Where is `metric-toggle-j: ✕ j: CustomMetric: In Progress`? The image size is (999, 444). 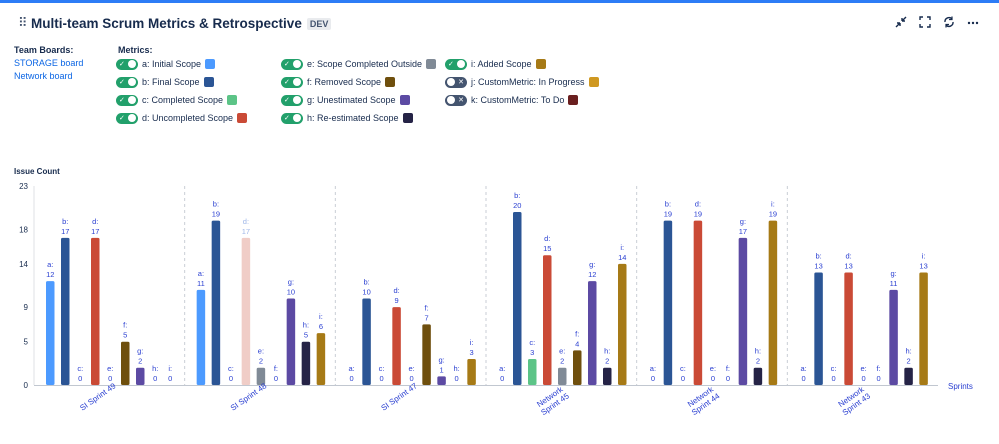 metric-toggle-j: ✕ j: CustomMetric: In Progress is located at coordinates (522, 82).